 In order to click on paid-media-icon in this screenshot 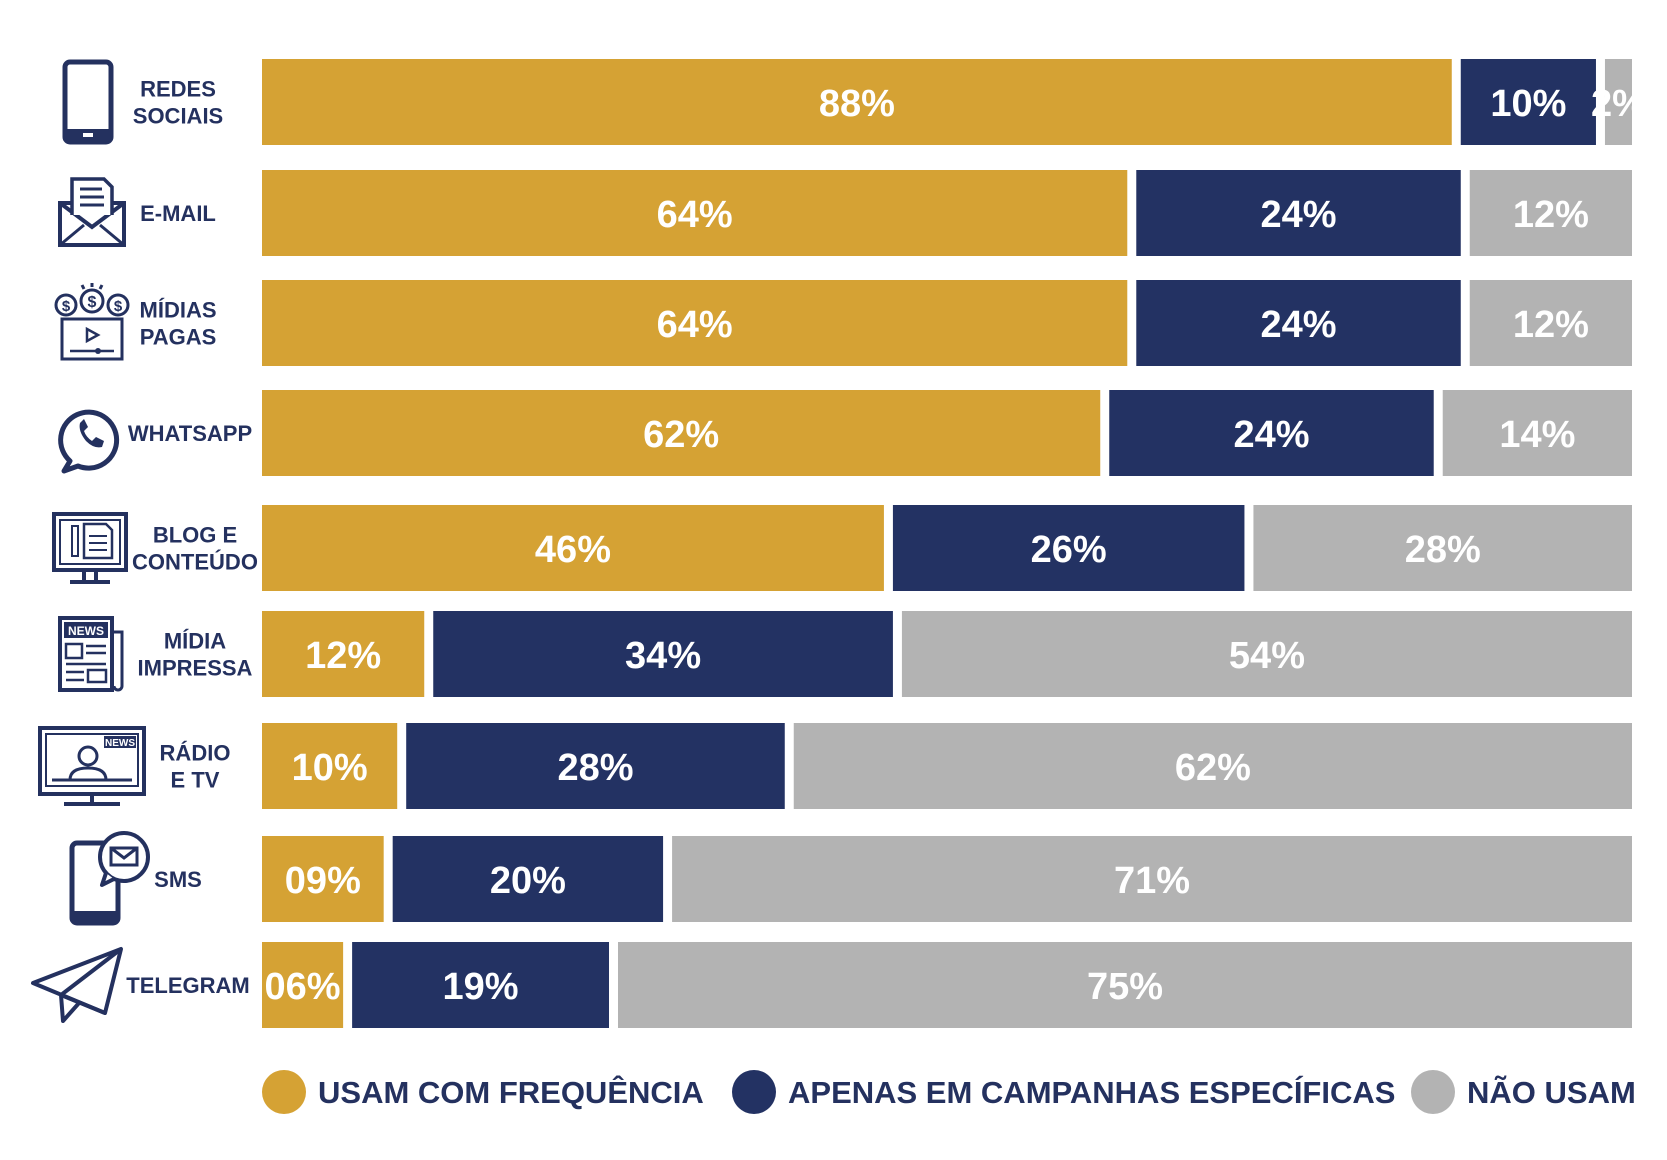, I will do `click(92, 321)`.